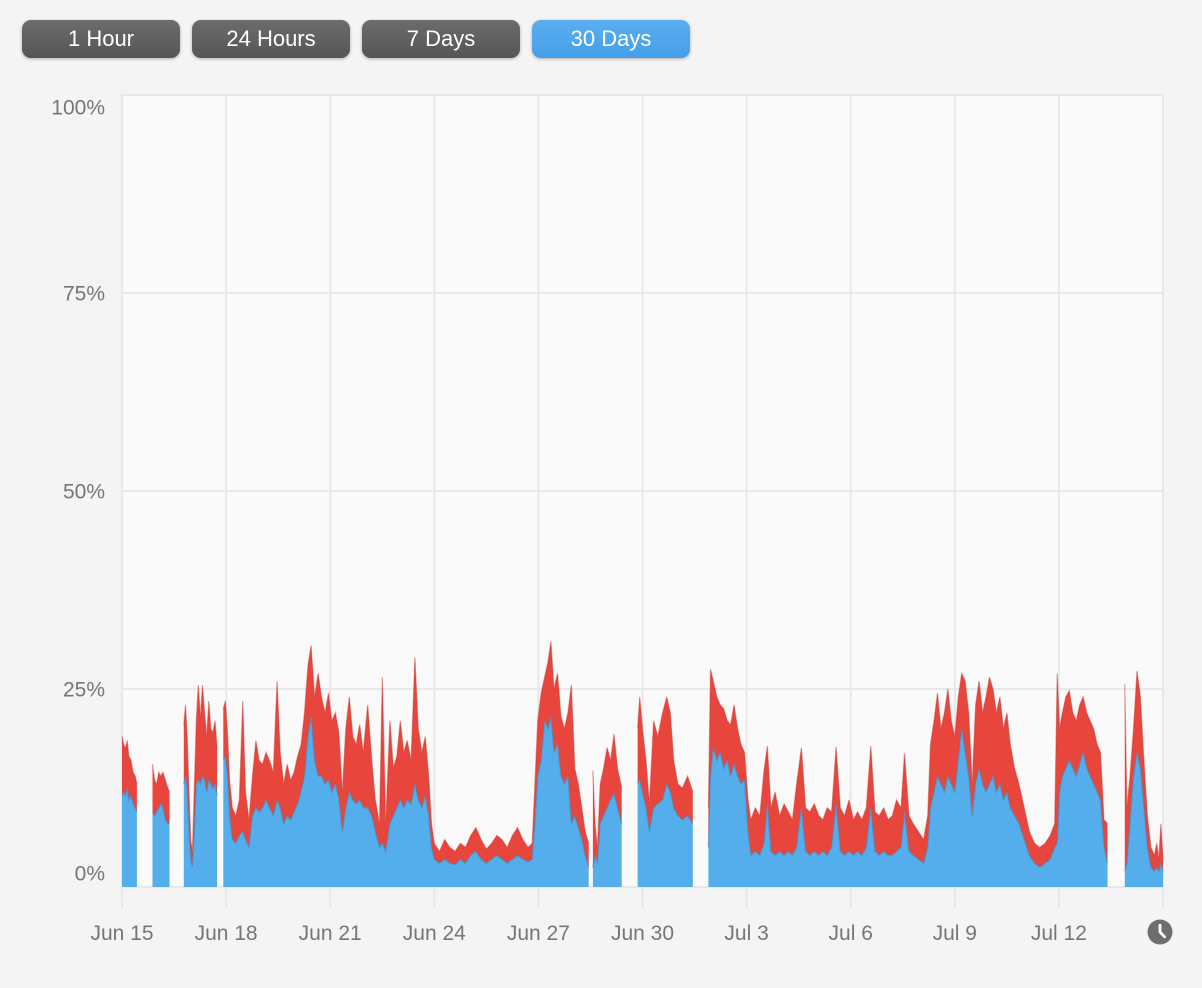  I want to click on time-range-toolbar: 1 Hour 24 Hours 7 Days 30 Days, so click(356, 39).